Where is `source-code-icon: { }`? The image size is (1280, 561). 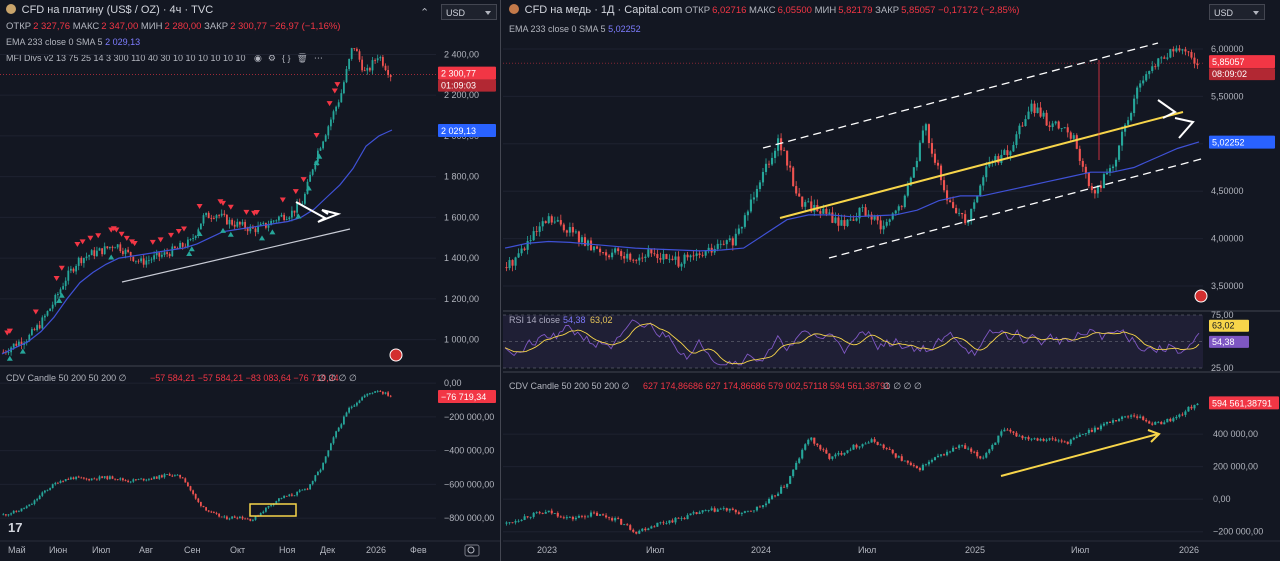
source-code-icon: { } is located at coordinates (286, 58).